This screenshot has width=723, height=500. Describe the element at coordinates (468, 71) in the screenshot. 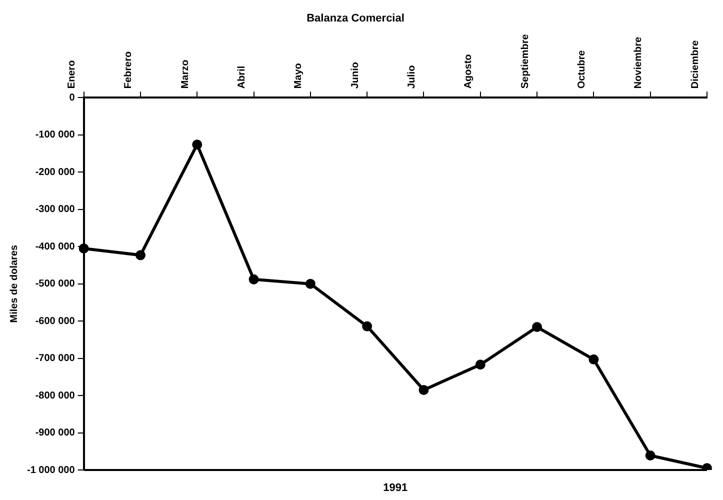

I see `x-tick-label: Agosto` at that location.